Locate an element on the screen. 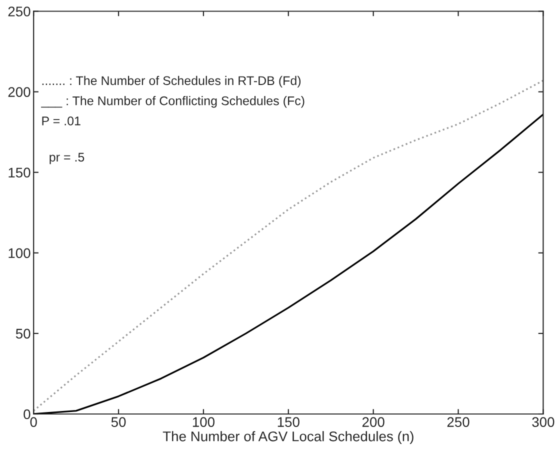 The height and width of the screenshot is (450, 560). x-tick-label: 100 is located at coordinates (203, 422).